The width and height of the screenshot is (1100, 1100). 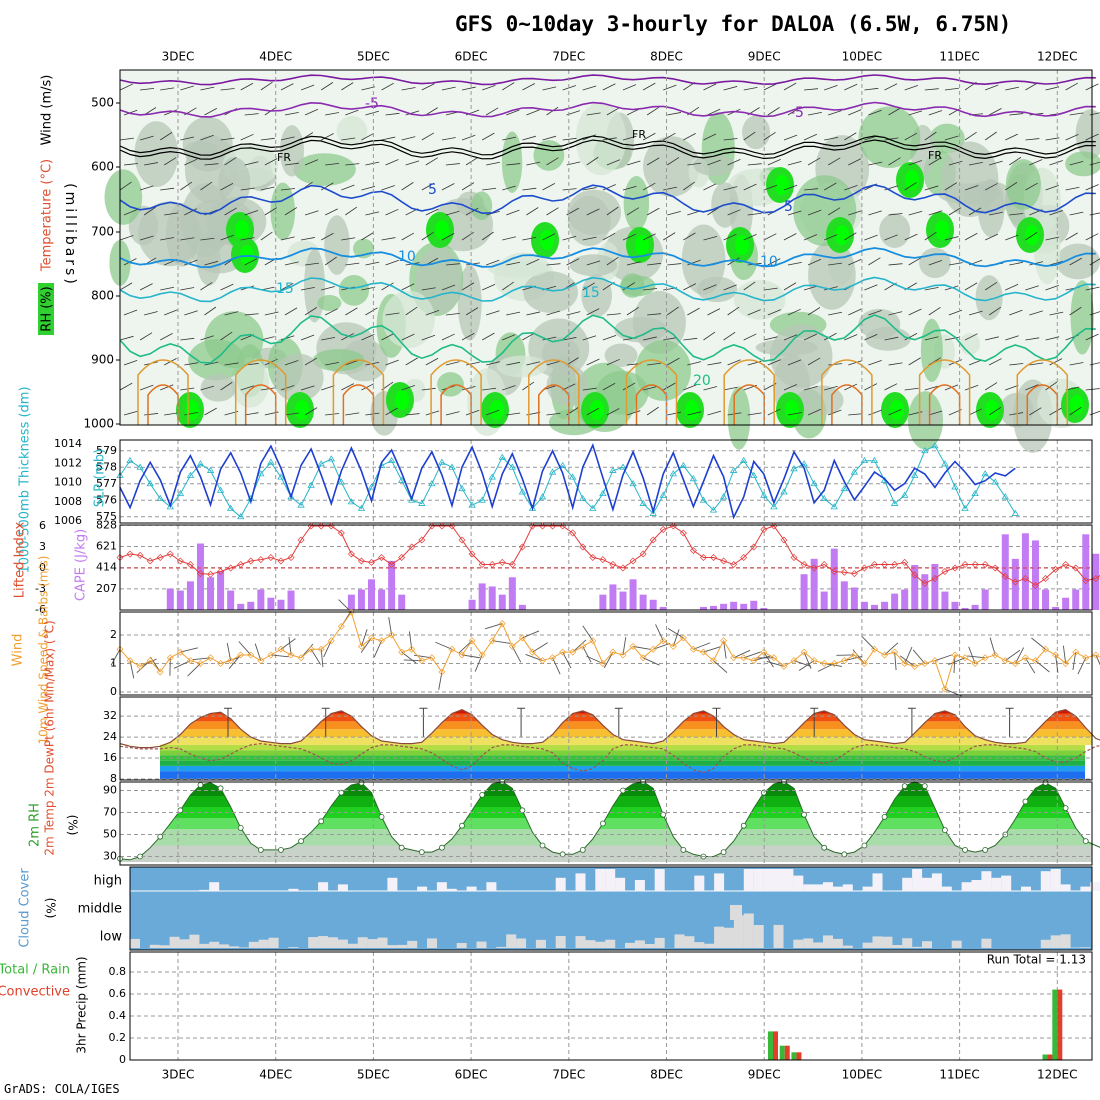 What do you see at coordinates (40, 609) in the screenshot?
I see `lifted-index-tick-label: -6` at bounding box center [40, 609].